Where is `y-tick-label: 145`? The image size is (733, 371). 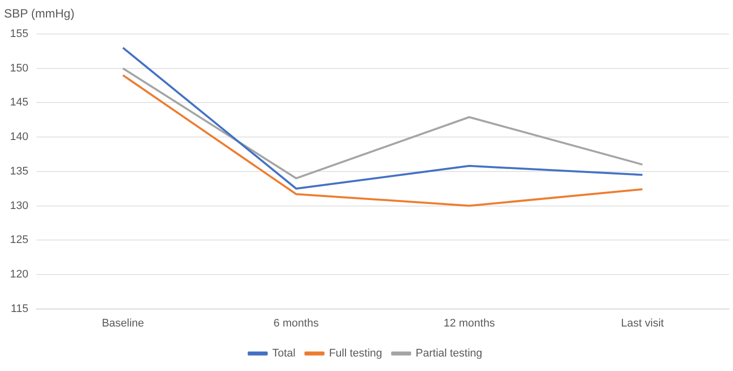 y-tick-label: 145 is located at coordinates (19, 102).